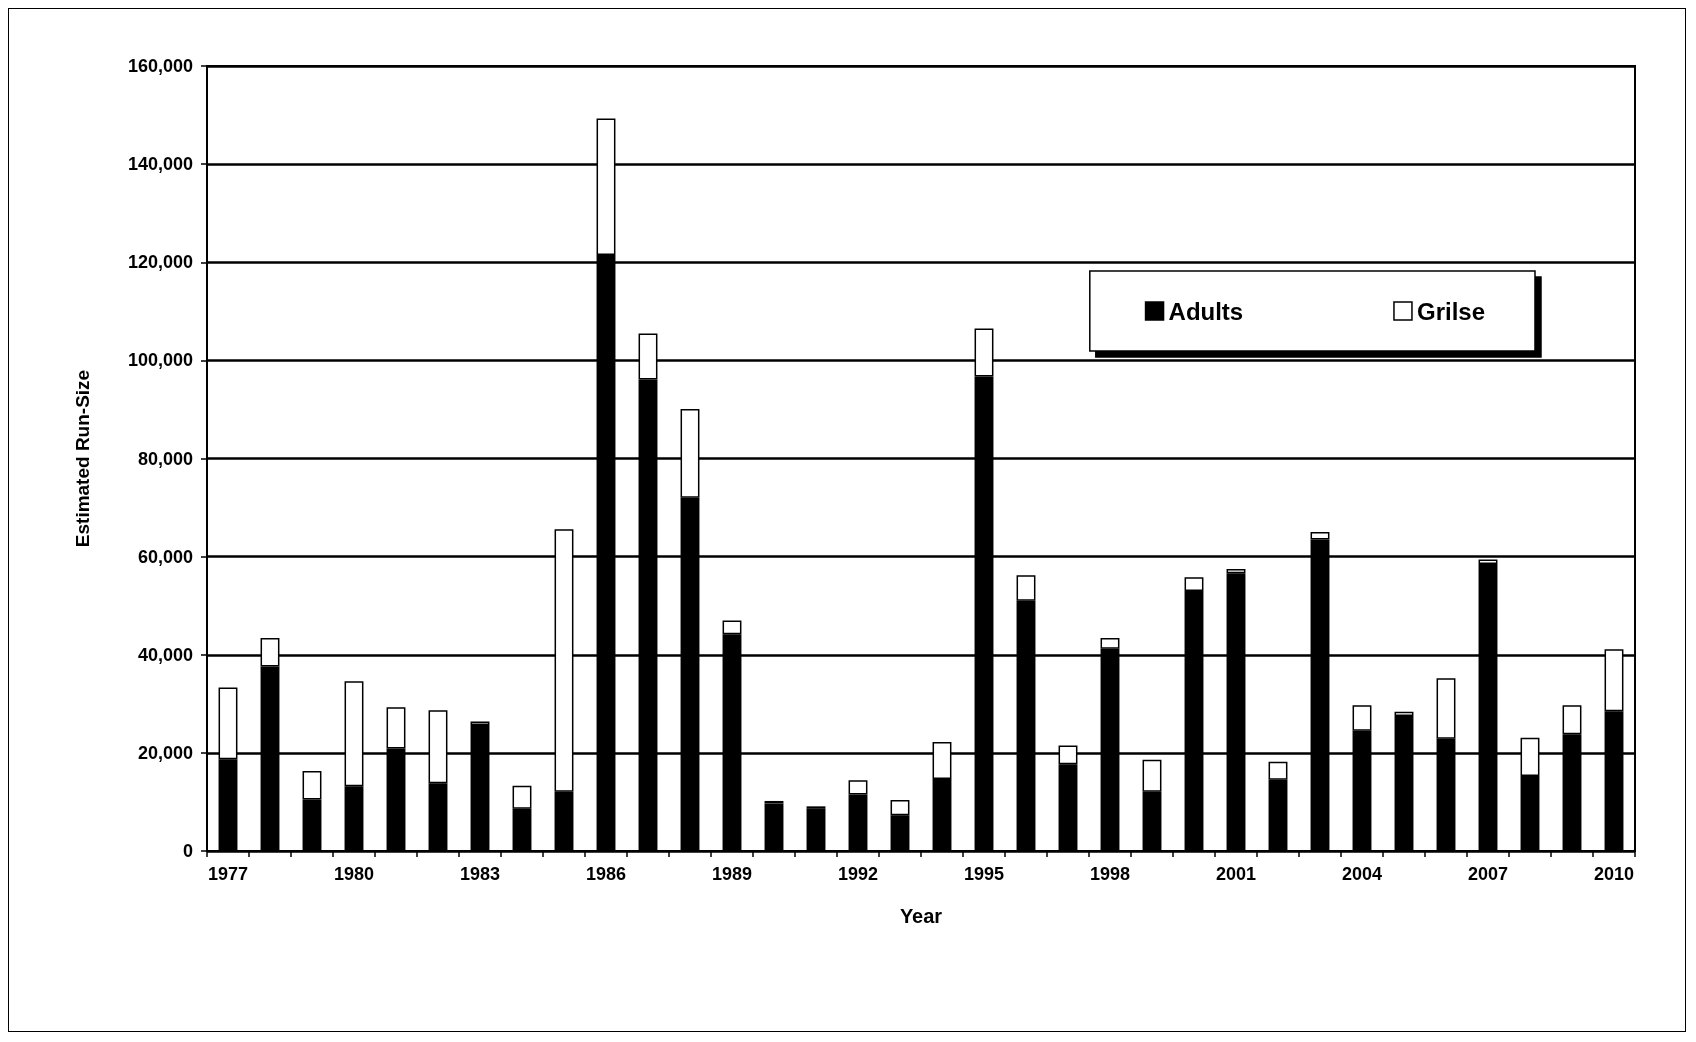 The height and width of the screenshot is (1042, 1696). I want to click on x-tick-label: 1989, so click(732, 874).